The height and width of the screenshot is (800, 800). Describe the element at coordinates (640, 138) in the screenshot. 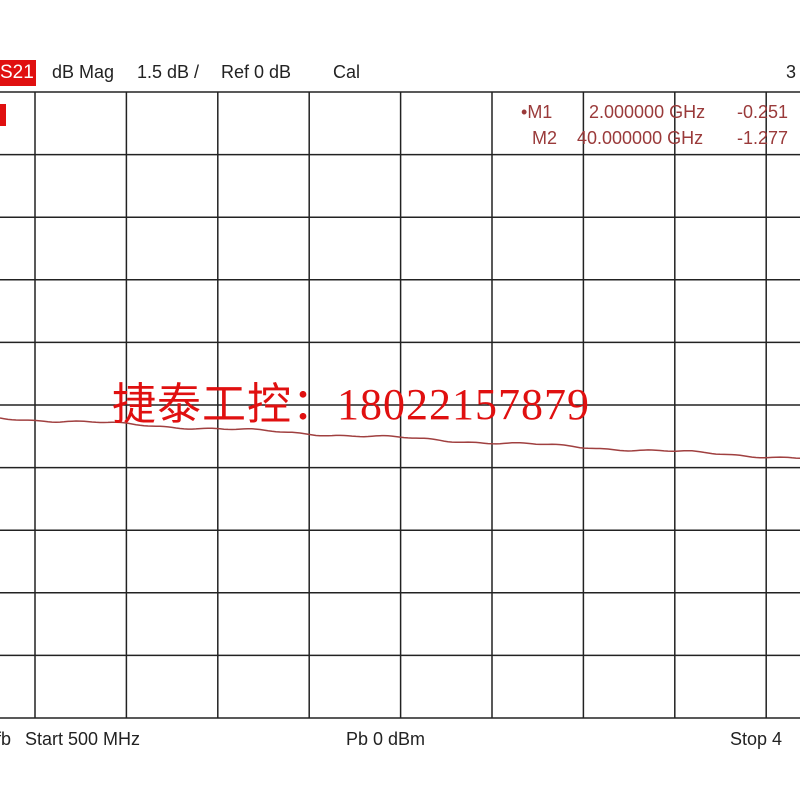

I see `marker-freq: 40.000000 GHz` at that location.